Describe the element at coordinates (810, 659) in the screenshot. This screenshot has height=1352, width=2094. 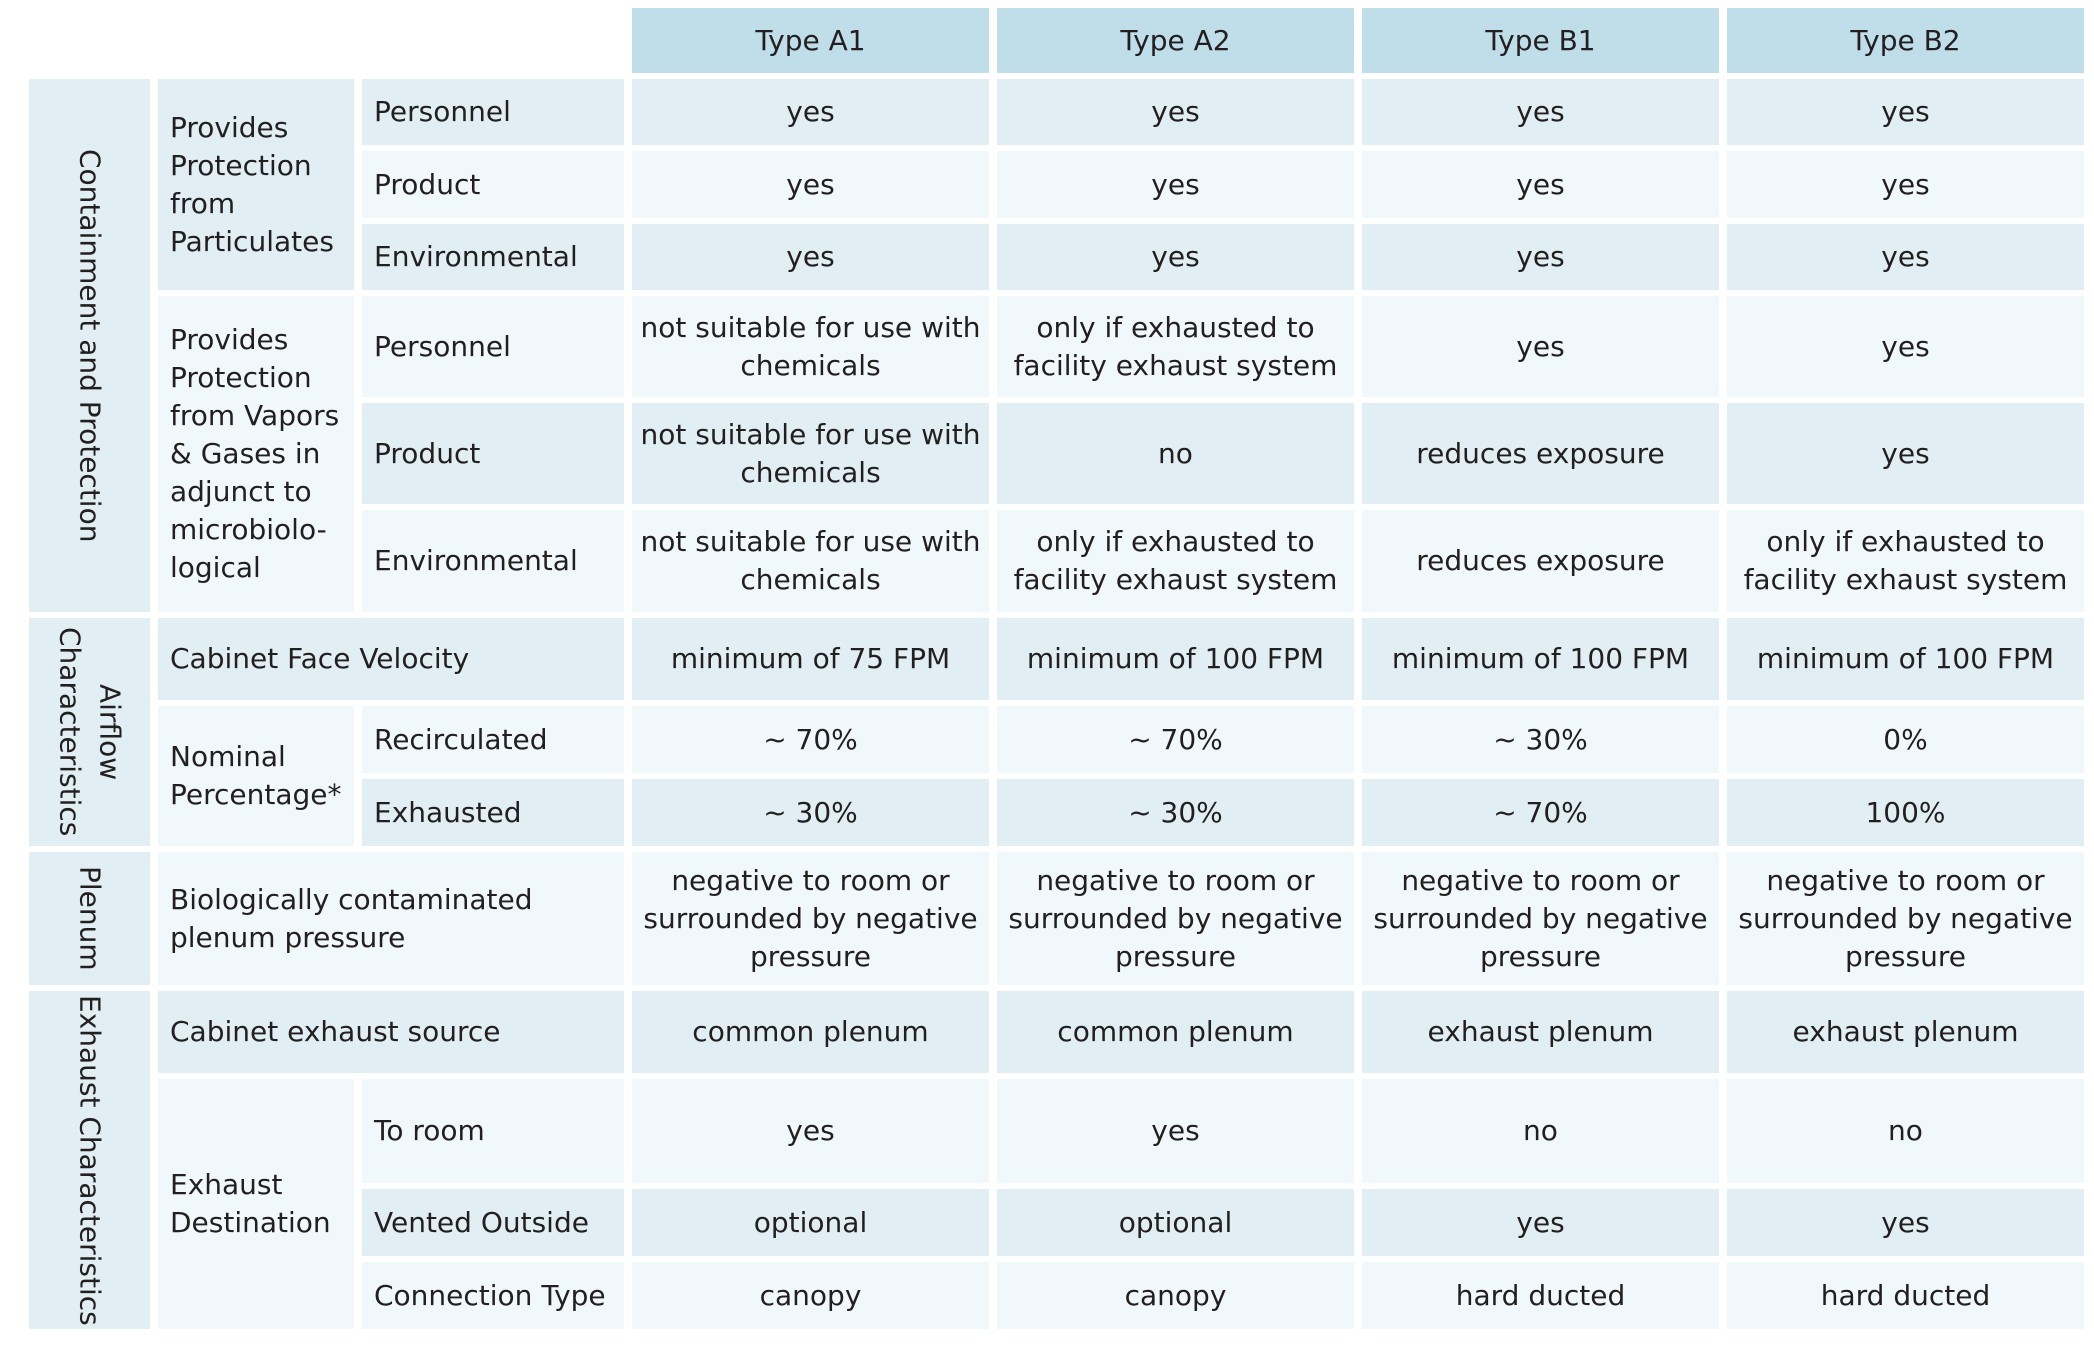
I see `cell: minimum of 75 FPM` at that location.